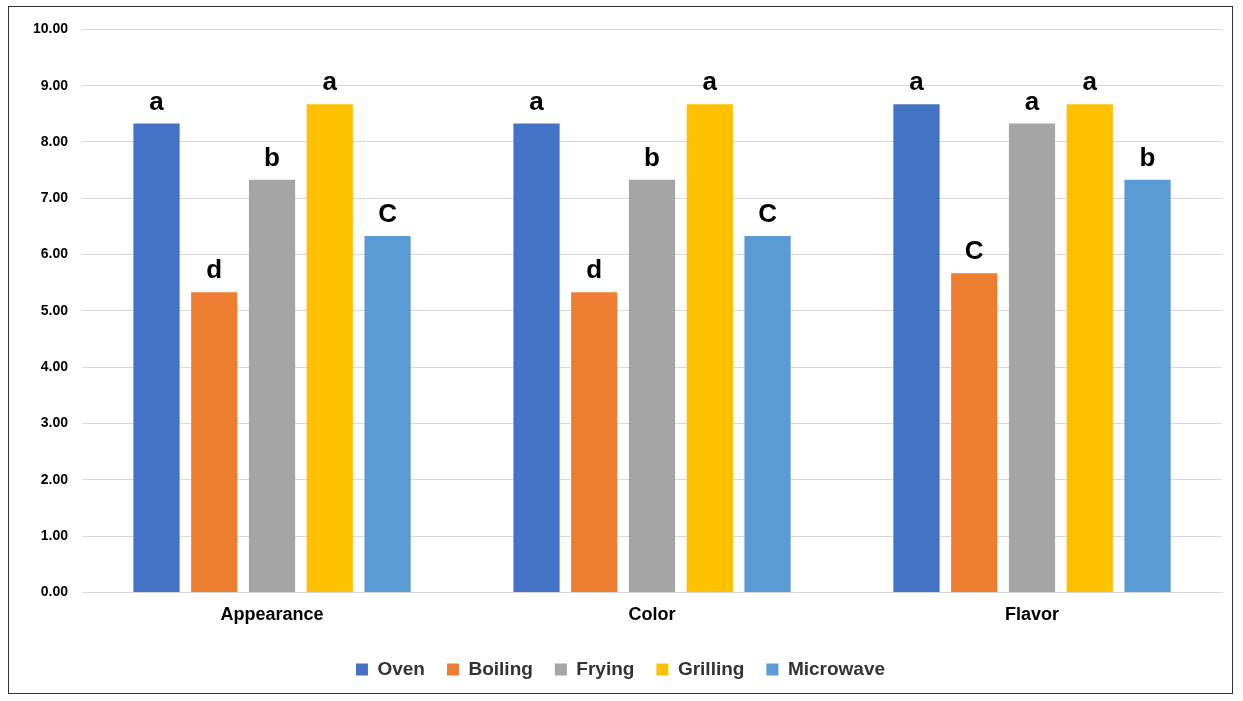  Describe the element at coordinates (605, 668) in the screenshot. I see `legend-label: Frying` at that location.